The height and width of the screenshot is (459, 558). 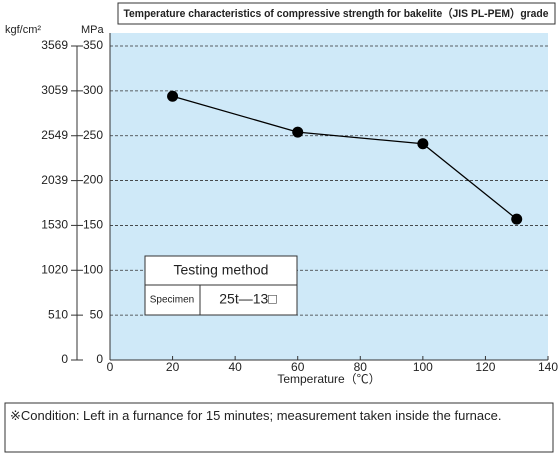 What do you see at coordinates (248, 299) in the screenshot?
I see `inset-cell: 25t—13□` at bounding box center [248, 299].